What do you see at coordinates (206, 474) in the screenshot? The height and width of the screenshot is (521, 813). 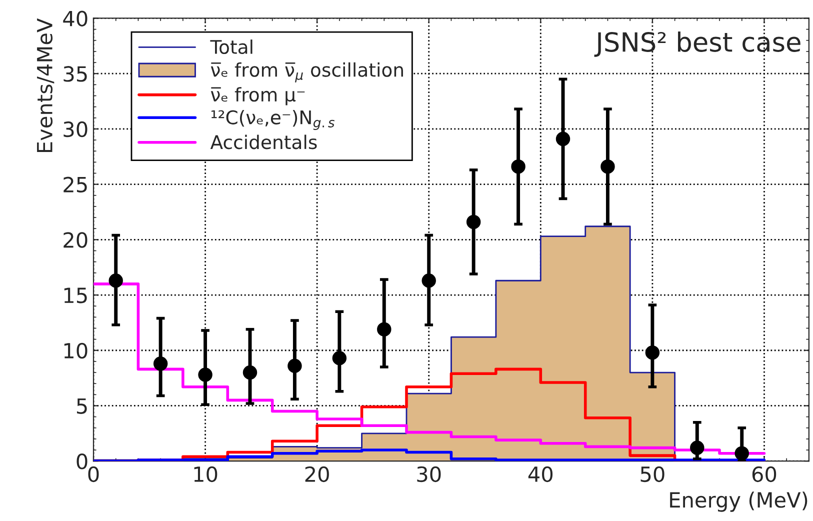 I see `x-tick-label: 10` at bounding box center [206, 474].